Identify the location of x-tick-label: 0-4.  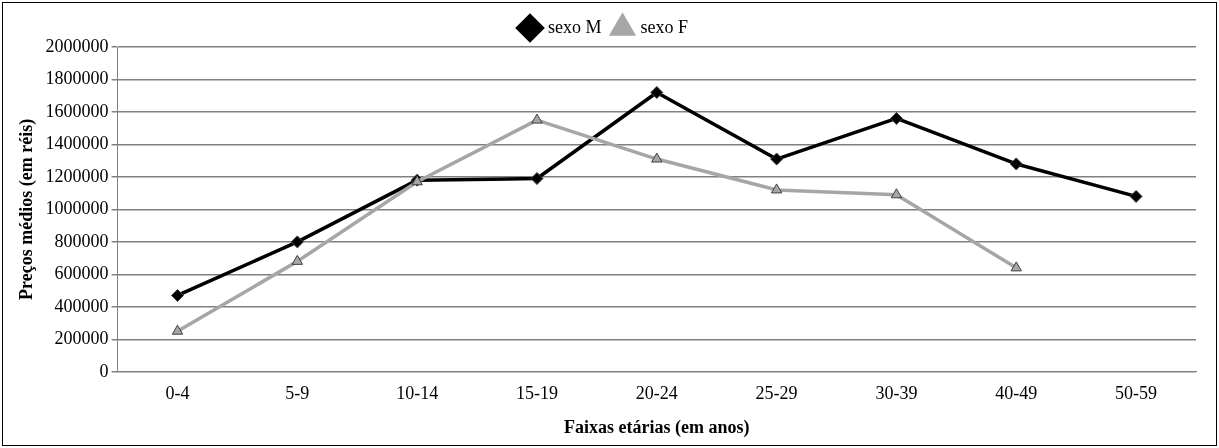
(177, 393).